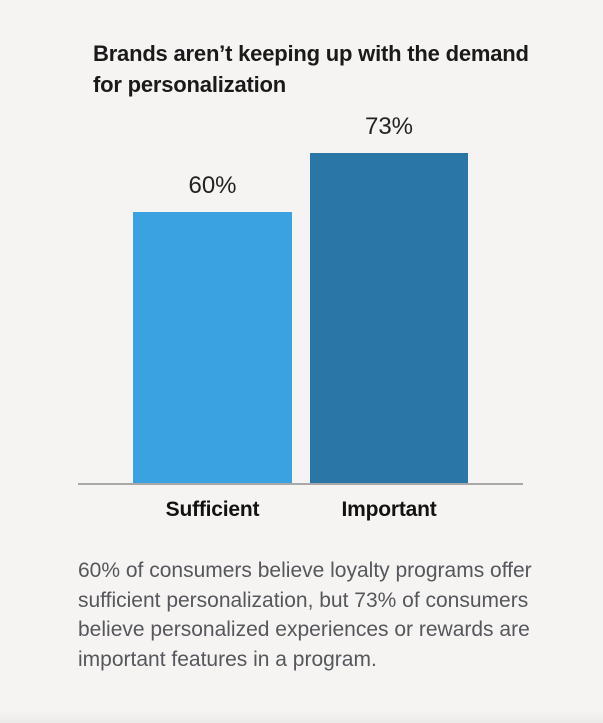 The width and height of the screenshot is (603, 723). I want to click on value-label-sufficient: 60%, so click(212, 185).